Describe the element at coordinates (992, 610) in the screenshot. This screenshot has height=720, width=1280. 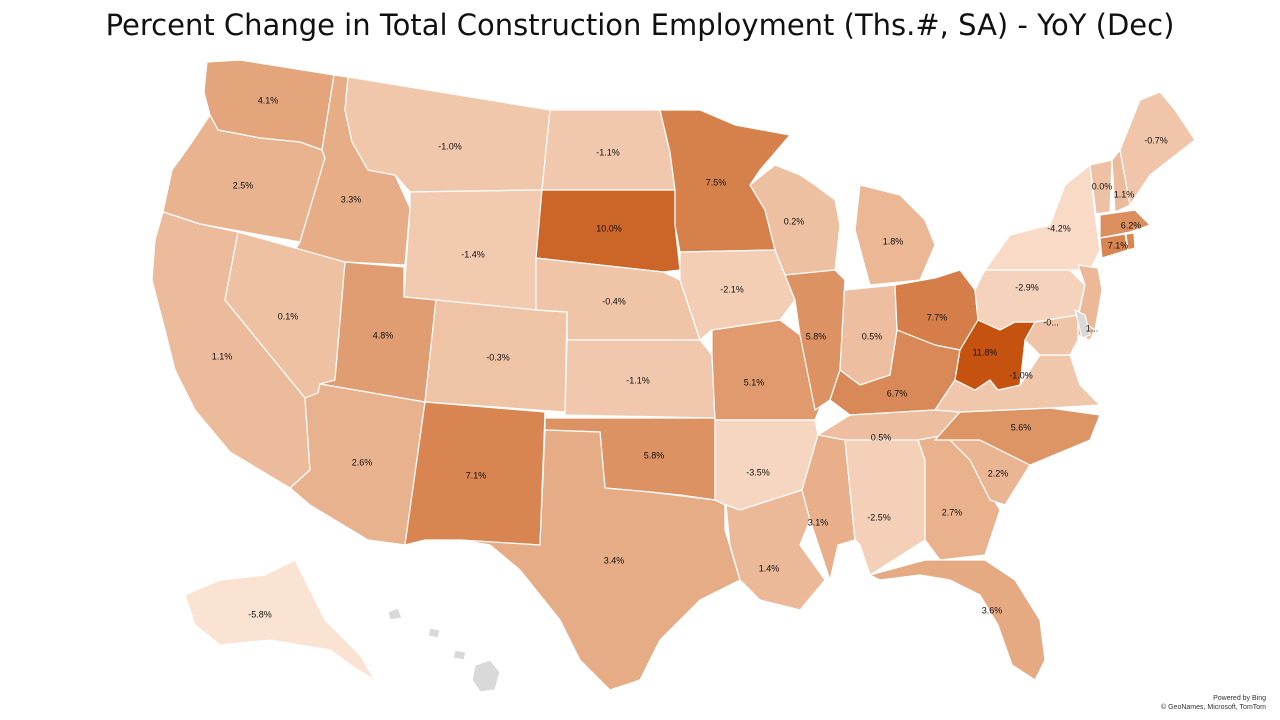
I see `state-label-florida: 3.6%` at that location.